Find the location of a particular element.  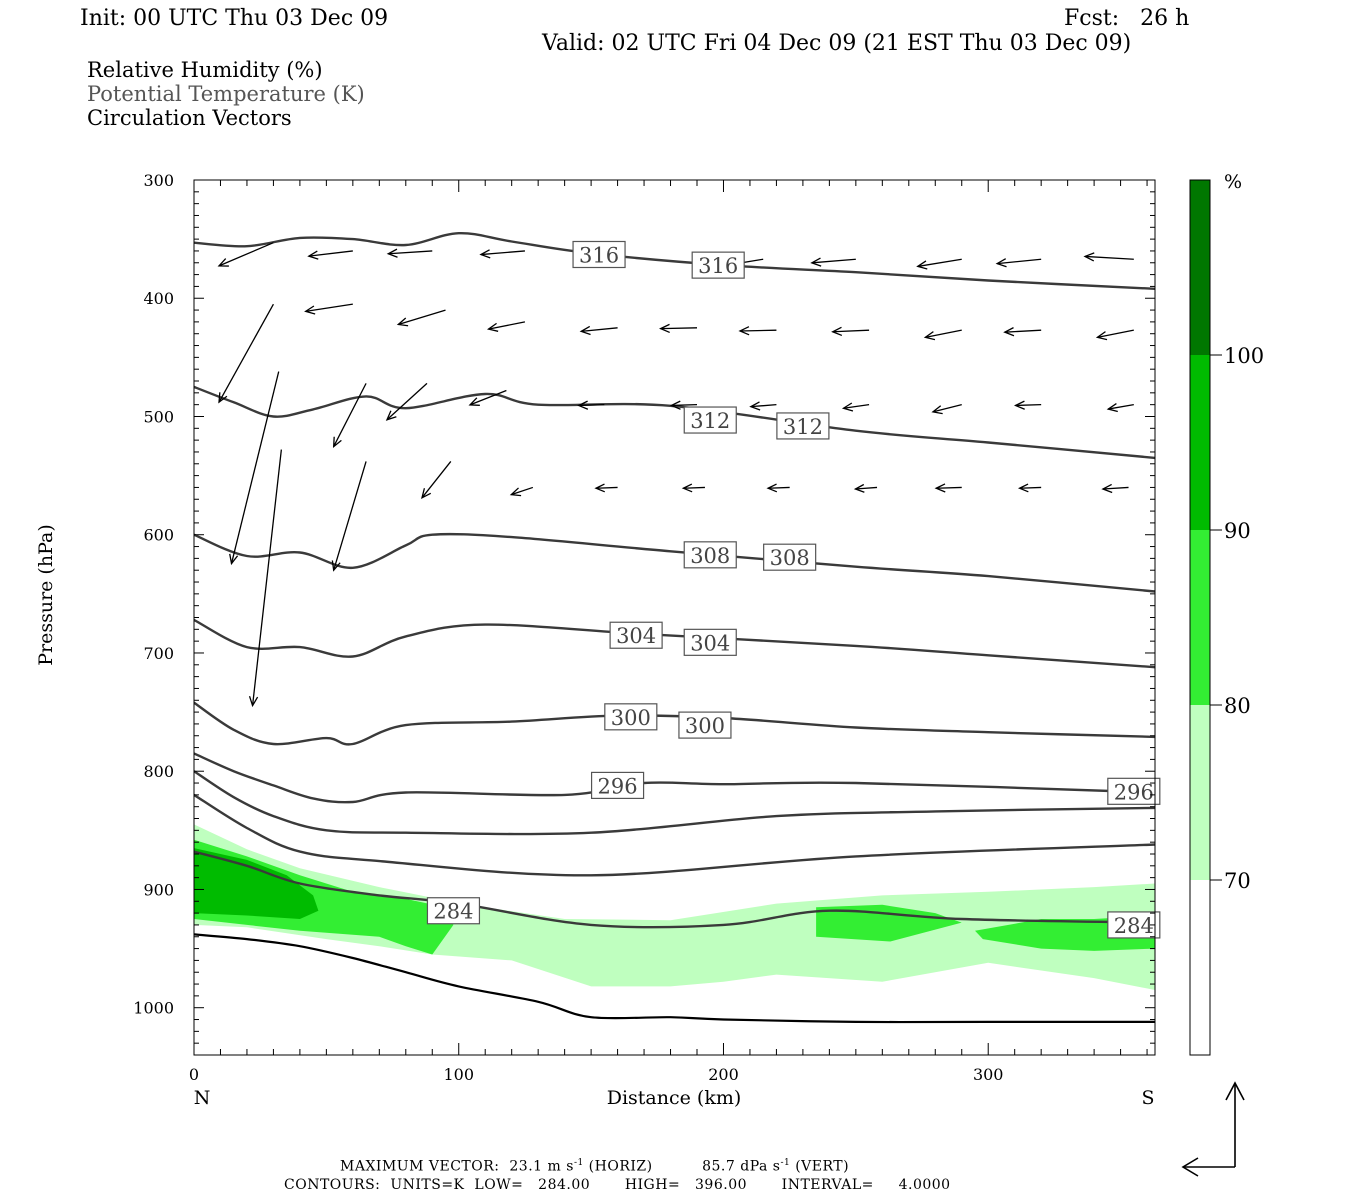

contour-label-text: 284 is located at coordinates (453, 912).